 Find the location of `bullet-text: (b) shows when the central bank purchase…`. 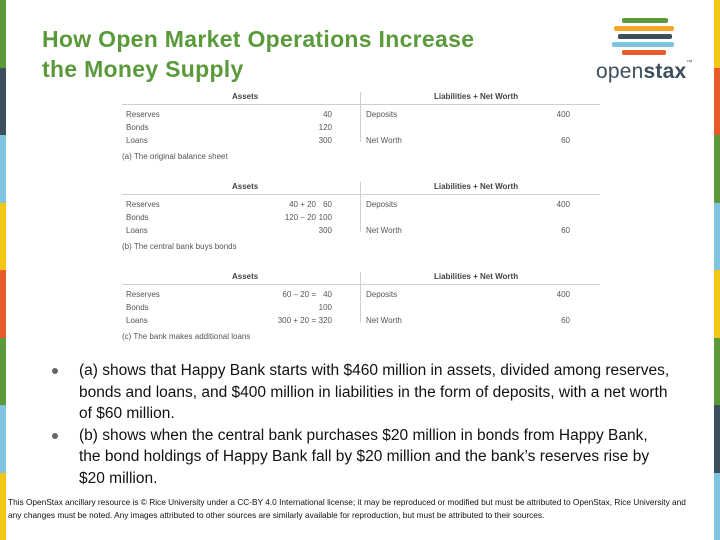

bullet-text: (b) shows when the central bank purchase… is located at coordinates (364, 456).